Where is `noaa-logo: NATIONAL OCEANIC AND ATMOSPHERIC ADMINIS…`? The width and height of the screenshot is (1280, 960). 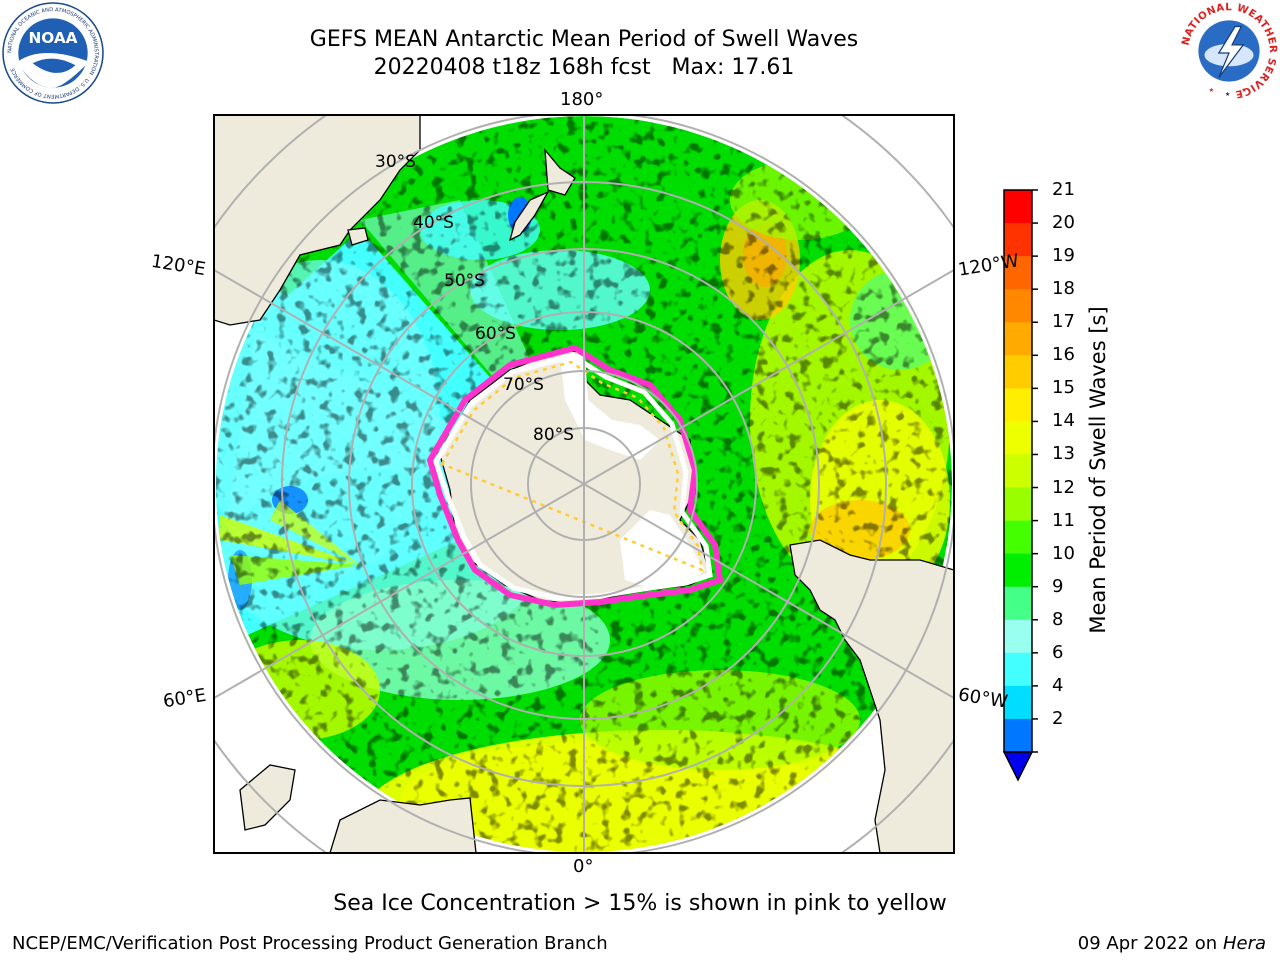 noaa-logo: NATIONAL OCEANIC AND ATMOSPHERIC ADMINIS… is located at coordinates (53, 53).